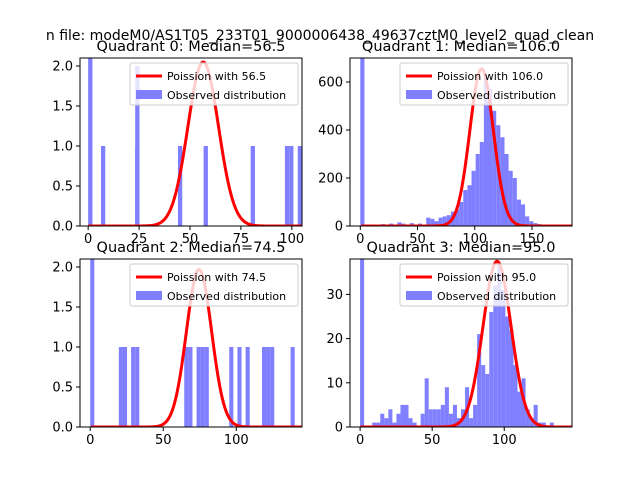 This screenshot has height=480, width=640. Describe the element at coordinates (339, 428) in the screenshot. I see `y-tick-label: 0` at that location.